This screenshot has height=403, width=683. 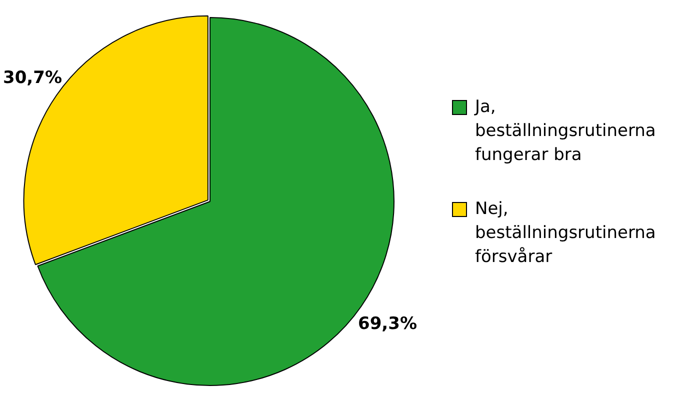 What do you see at coordinates (566, 233) in the screenshot?
I see `legend-label: Nej, beställningsrutinerna försvårar` at bounding box center [566, 233].